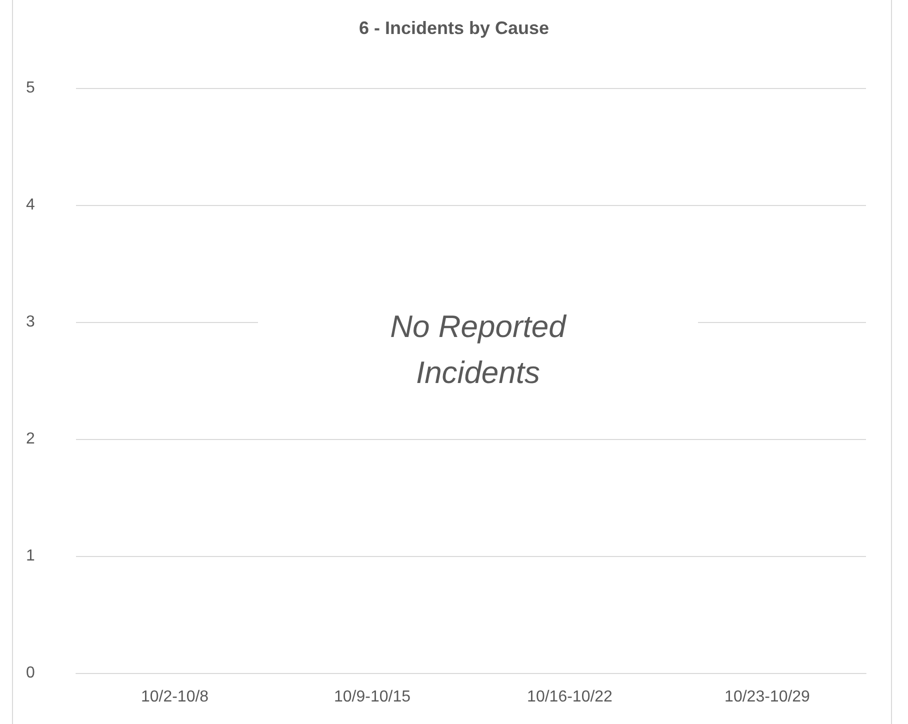 Image resolution: width=908 pixels, height=724 pixels. I want to click on y-tick-label: 2, so click(30, 439).